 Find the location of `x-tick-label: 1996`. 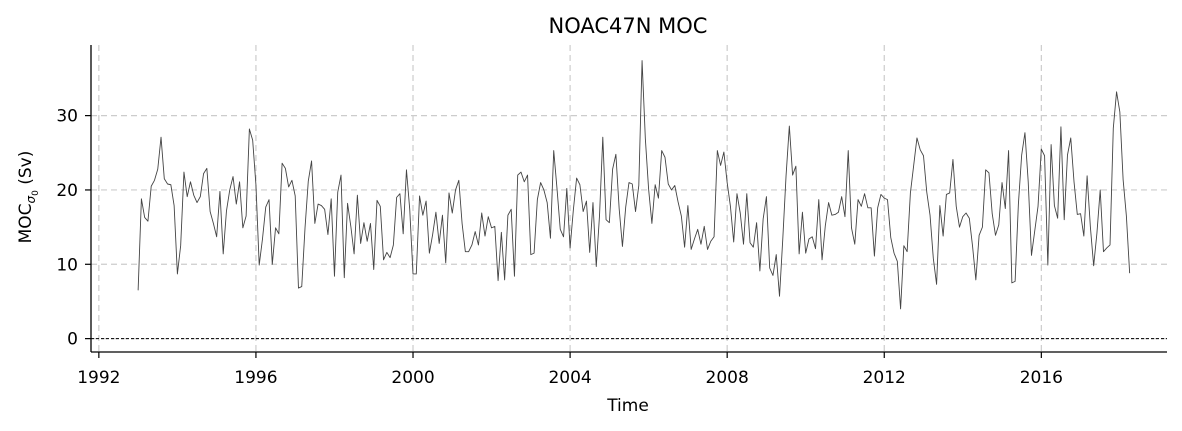

x-tick-label: 1996 is located at coordinates (255, 378).